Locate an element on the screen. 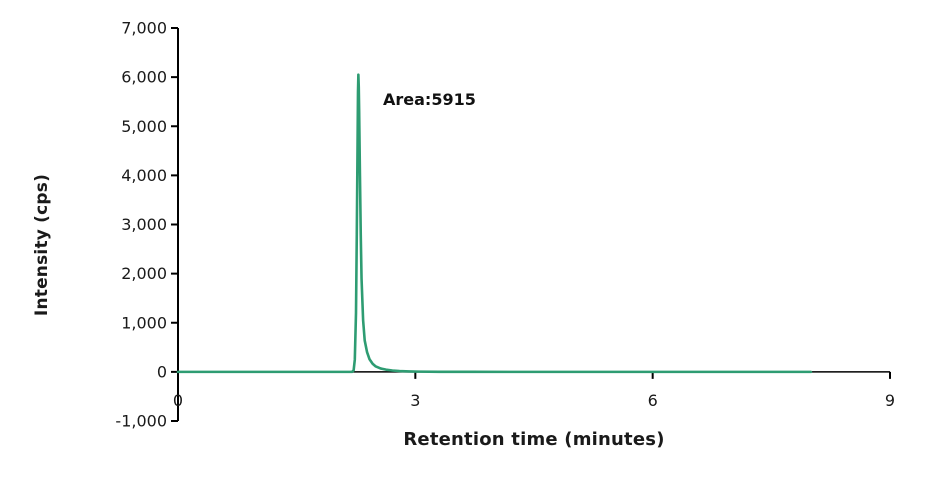 This screenshot has height=503, width=950. y-tick-label: 1,000 is located at coordinates (144, 322).